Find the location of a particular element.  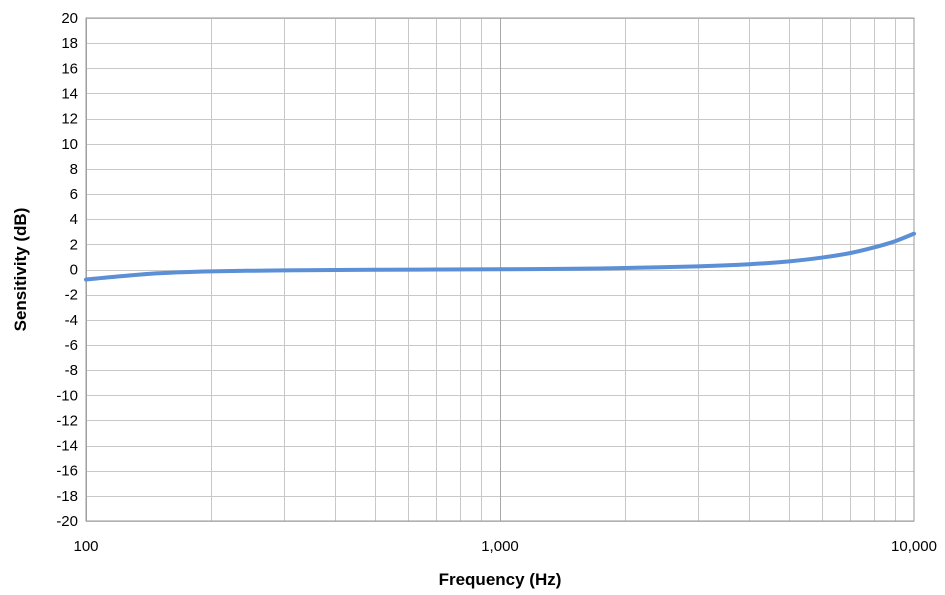

y-tick-label: 16 is located at coordinates (69, 68).